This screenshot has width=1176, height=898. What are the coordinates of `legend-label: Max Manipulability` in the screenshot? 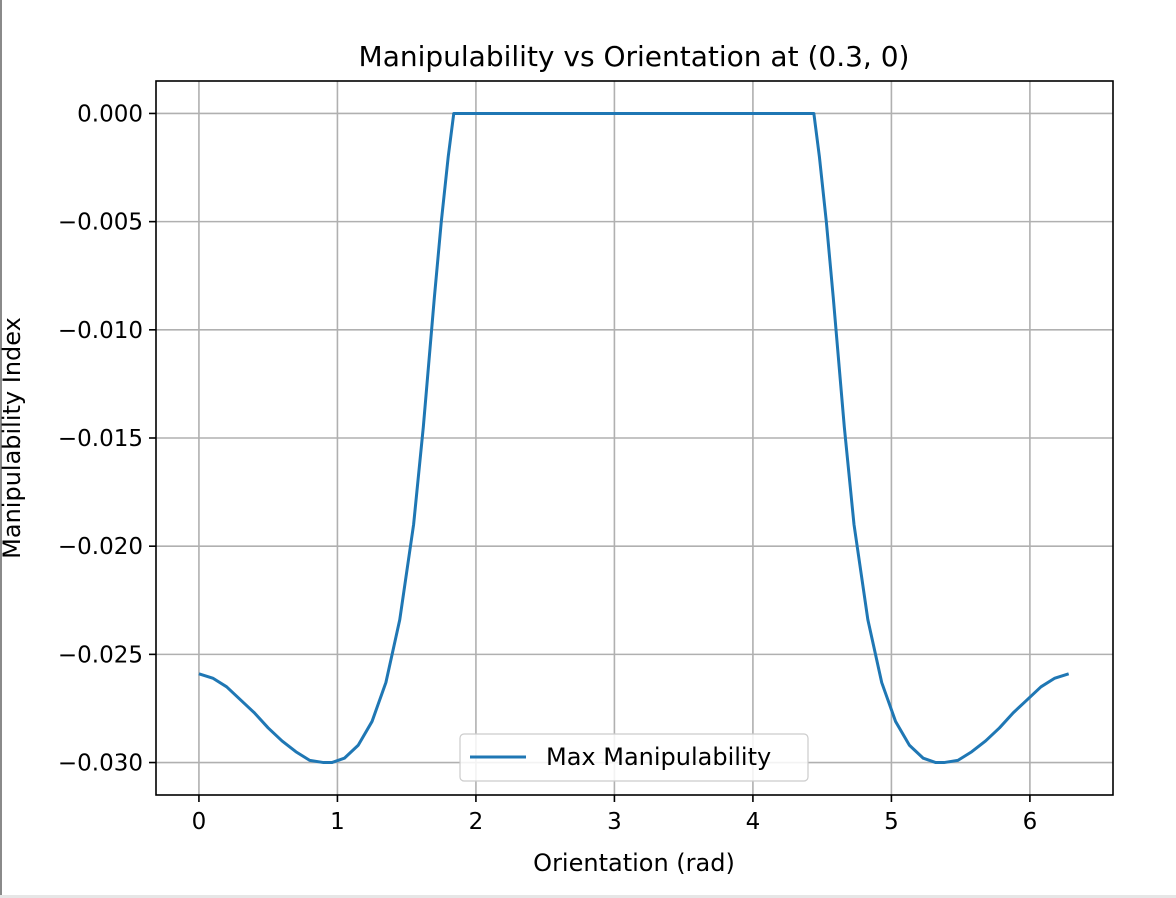 It's located at (658, 757).